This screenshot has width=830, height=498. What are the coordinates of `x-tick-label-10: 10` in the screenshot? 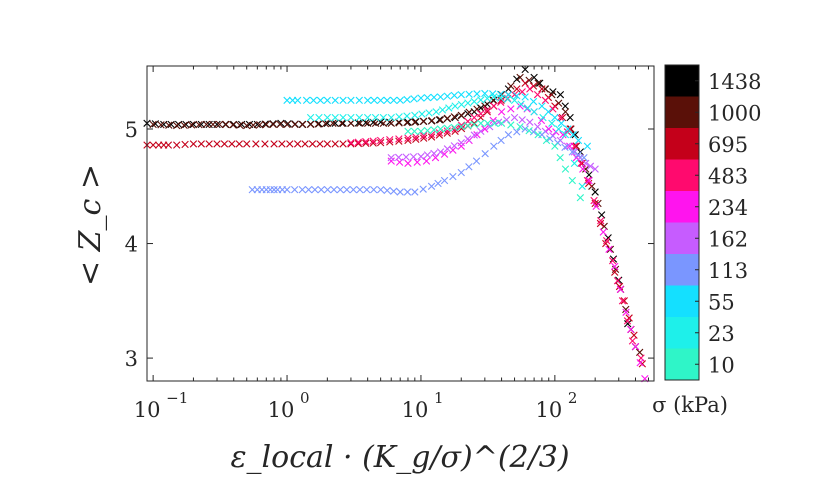 It's located at (415, 410).